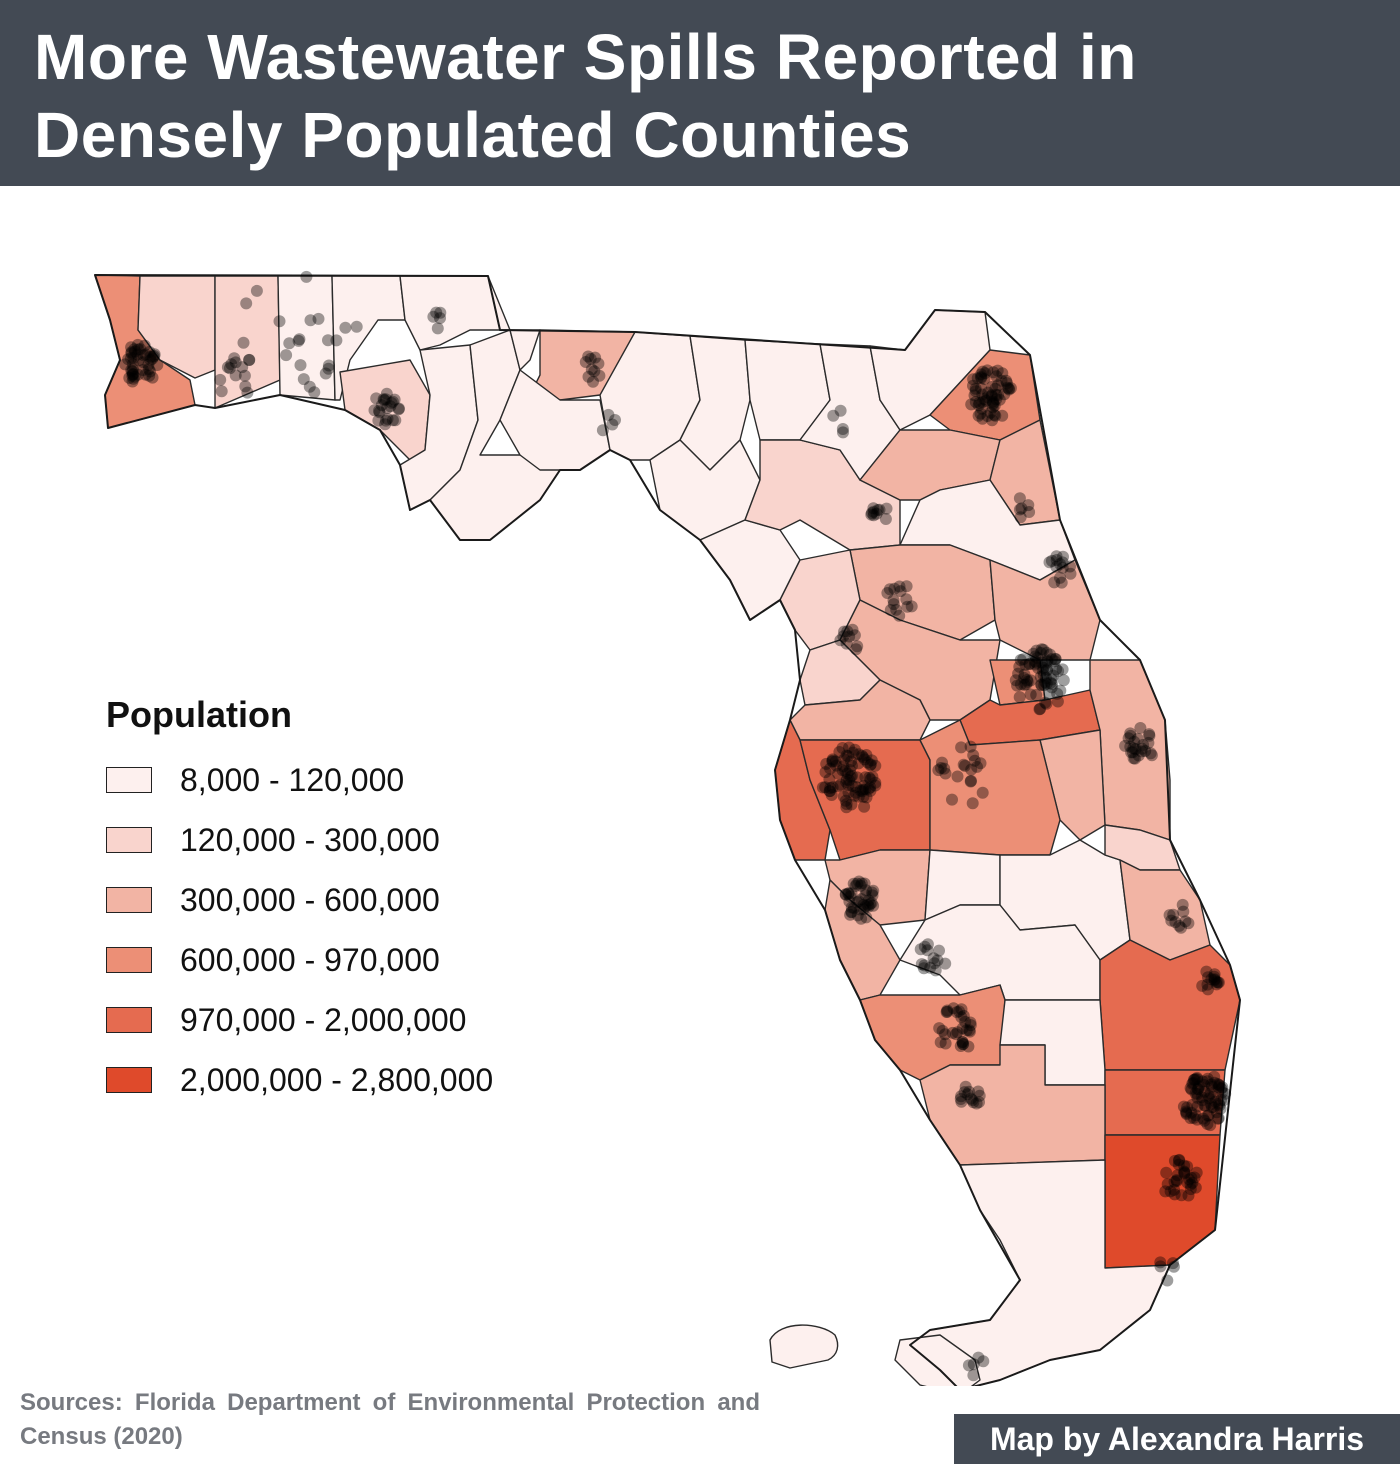 Image resolution: width=1400 pixels, height=1464 pixels. Describe the element at coordinates (129, 840) in the screenshot. I see `legend-swatch` at that location.